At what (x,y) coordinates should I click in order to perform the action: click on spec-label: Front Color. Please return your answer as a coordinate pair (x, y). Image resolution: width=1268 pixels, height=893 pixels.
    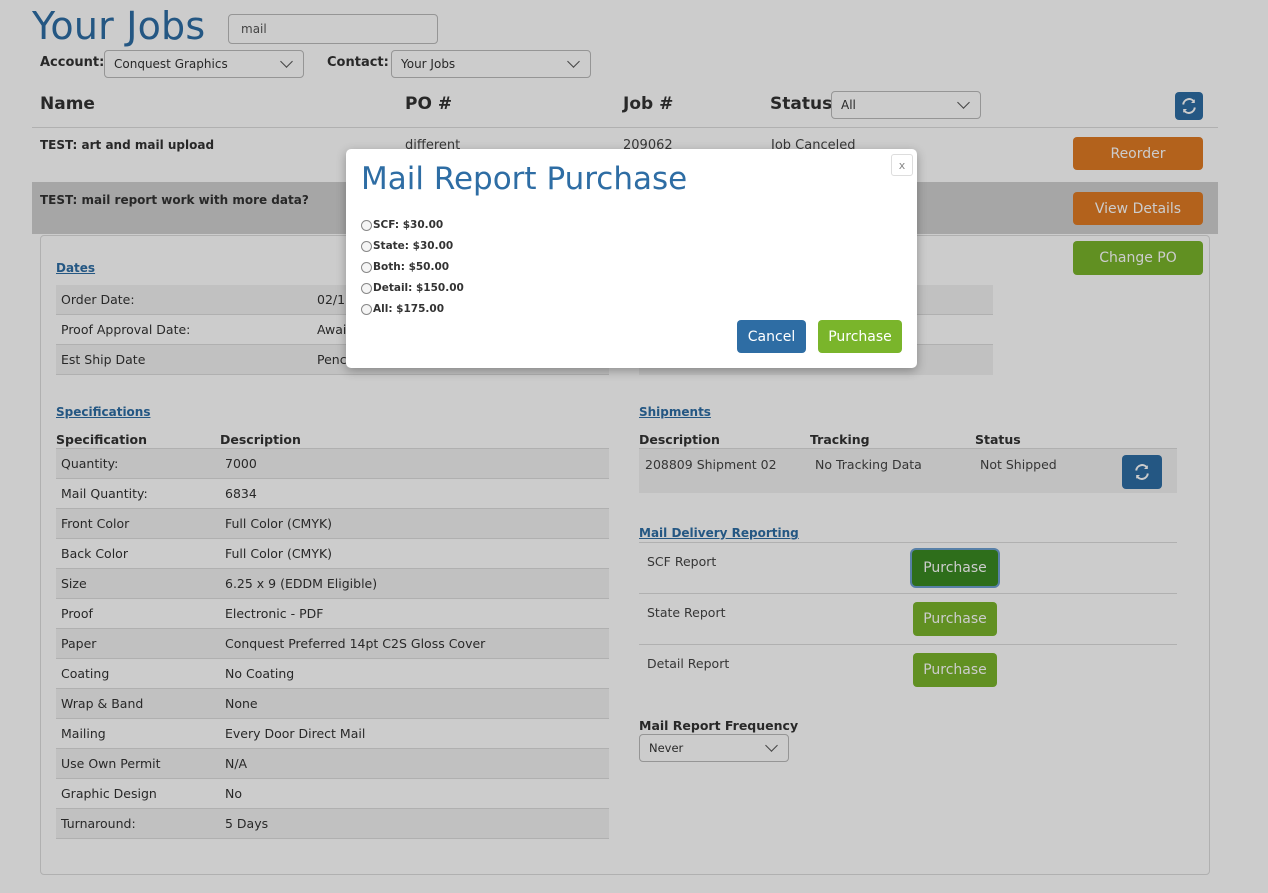
    Looking at the image, I should click on (95, 523).